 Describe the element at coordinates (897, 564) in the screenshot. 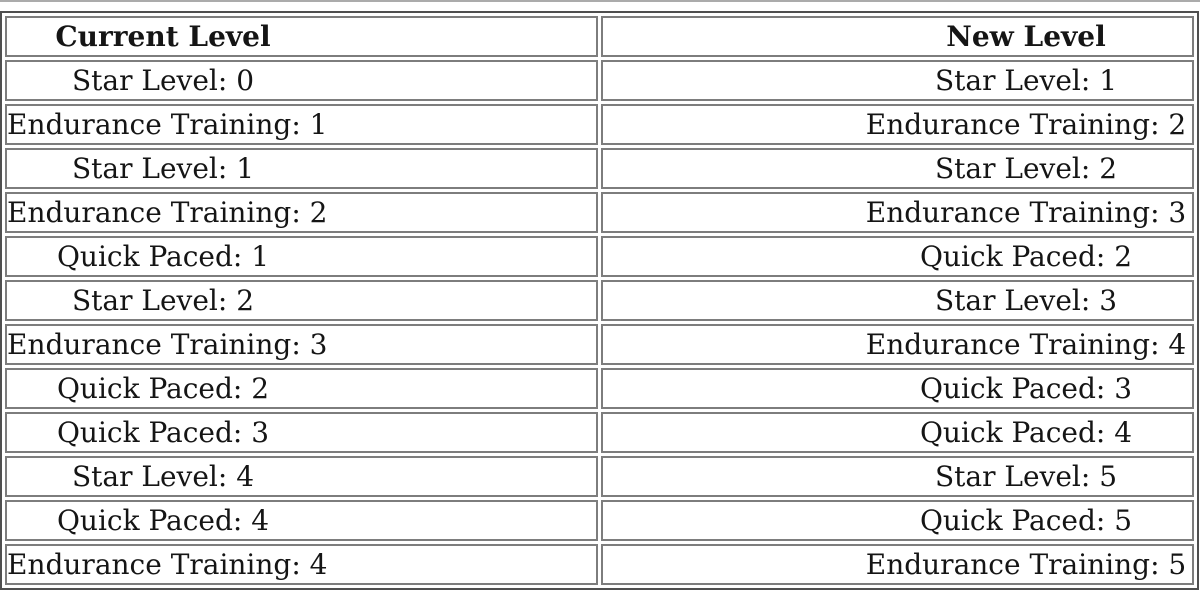

I see `new-level-cell: Endurance Training: 5` at that location.